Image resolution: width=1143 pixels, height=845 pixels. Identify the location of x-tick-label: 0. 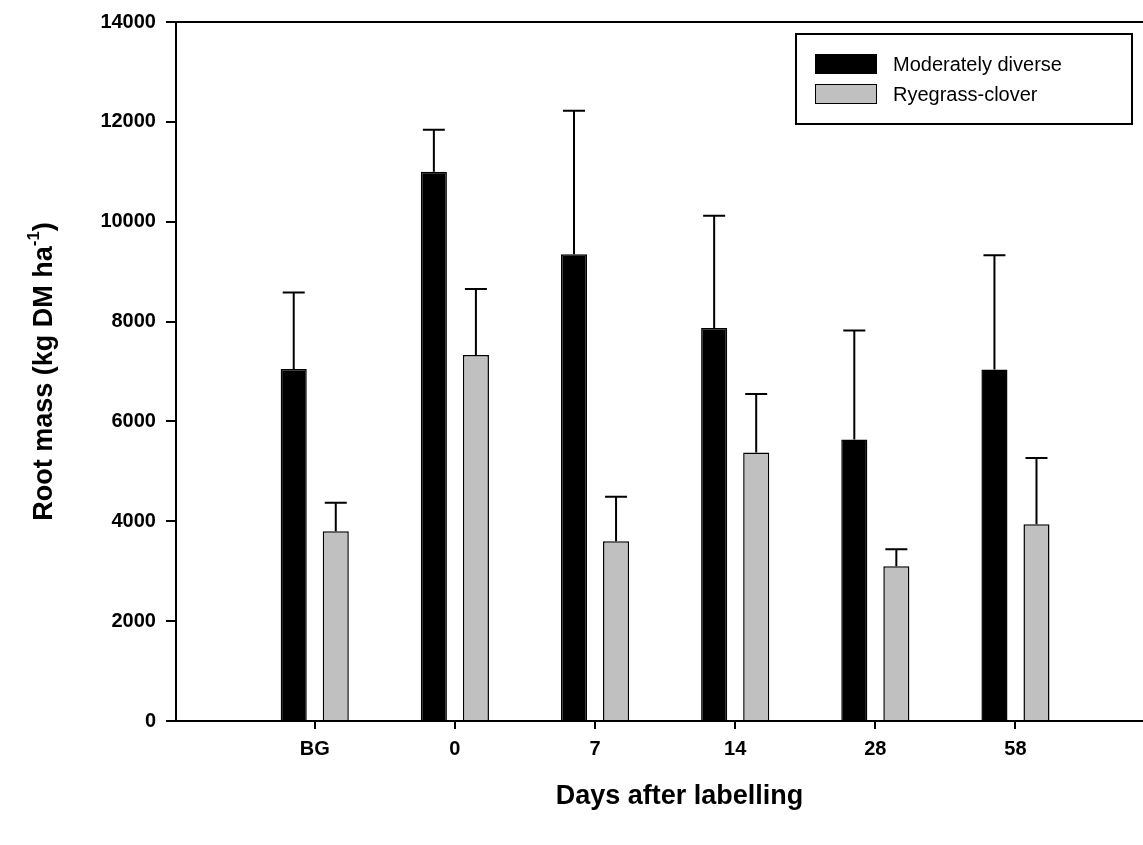
(455, 747).